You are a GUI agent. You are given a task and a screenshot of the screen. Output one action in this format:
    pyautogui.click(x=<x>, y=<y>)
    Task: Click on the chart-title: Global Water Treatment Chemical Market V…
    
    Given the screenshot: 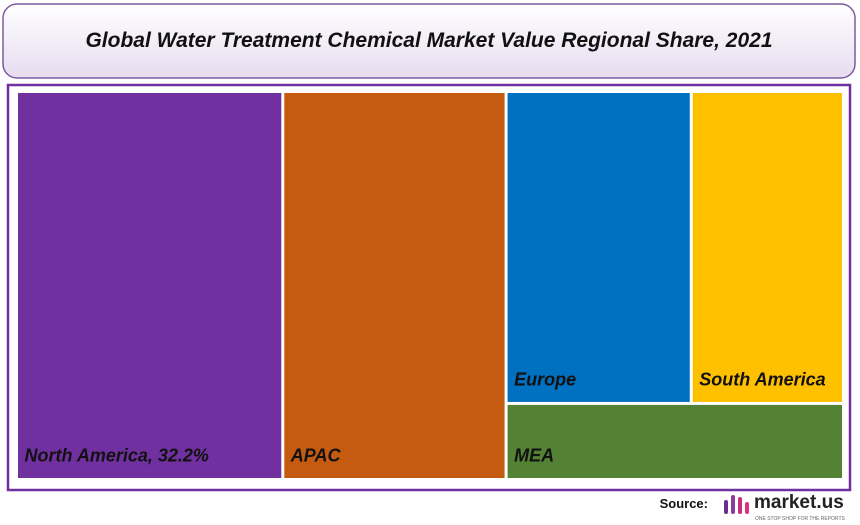 What is the action you would take?
    pyautogui.click(x=428, y=40)
    